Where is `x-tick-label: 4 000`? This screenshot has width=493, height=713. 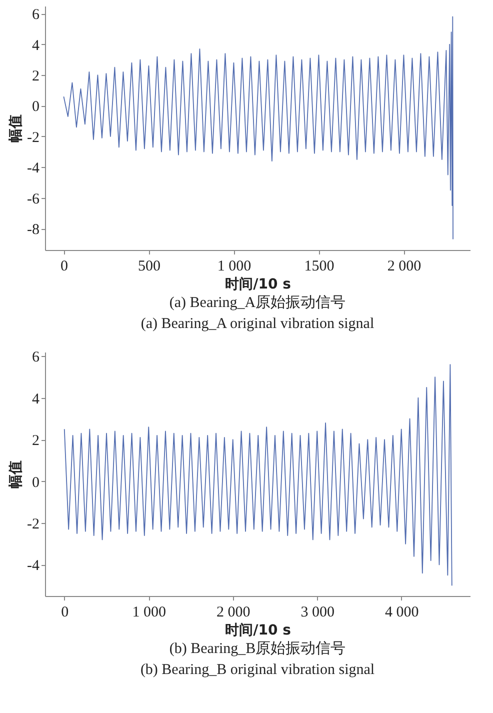 x-tick-label: 4 000 is located at coordinates (401, 612).